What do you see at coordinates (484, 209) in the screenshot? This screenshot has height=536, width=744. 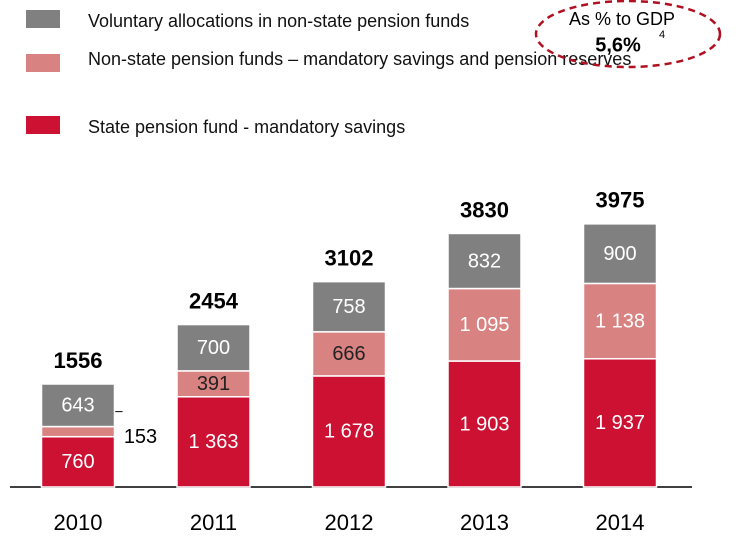 I see `total-label: 3830` at bounding box center [484, 209].